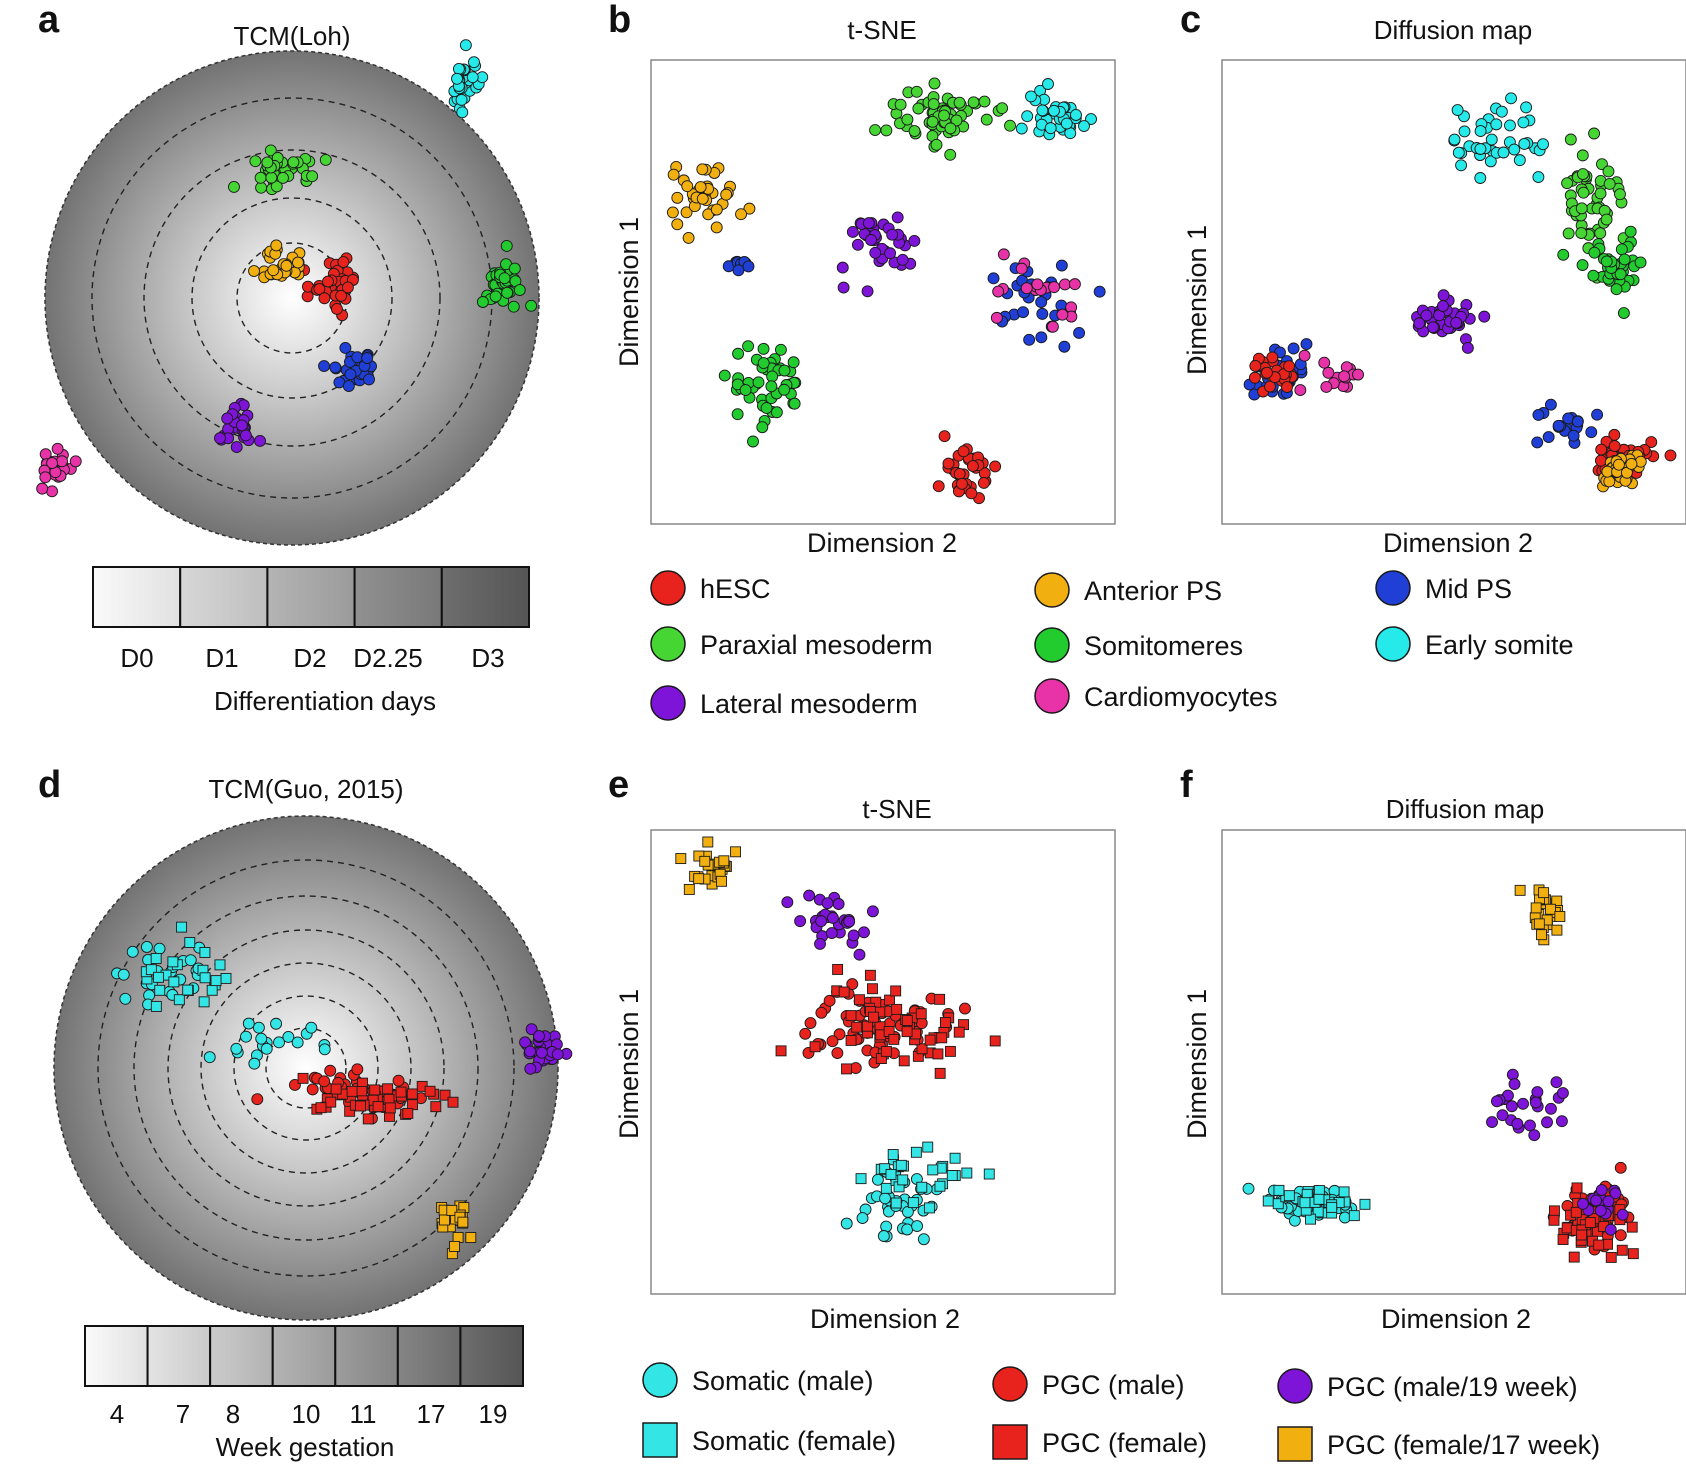 The height and width of the screenshot is (1466, 1686). I want to click on panel-c-points, so click(1460, 292).